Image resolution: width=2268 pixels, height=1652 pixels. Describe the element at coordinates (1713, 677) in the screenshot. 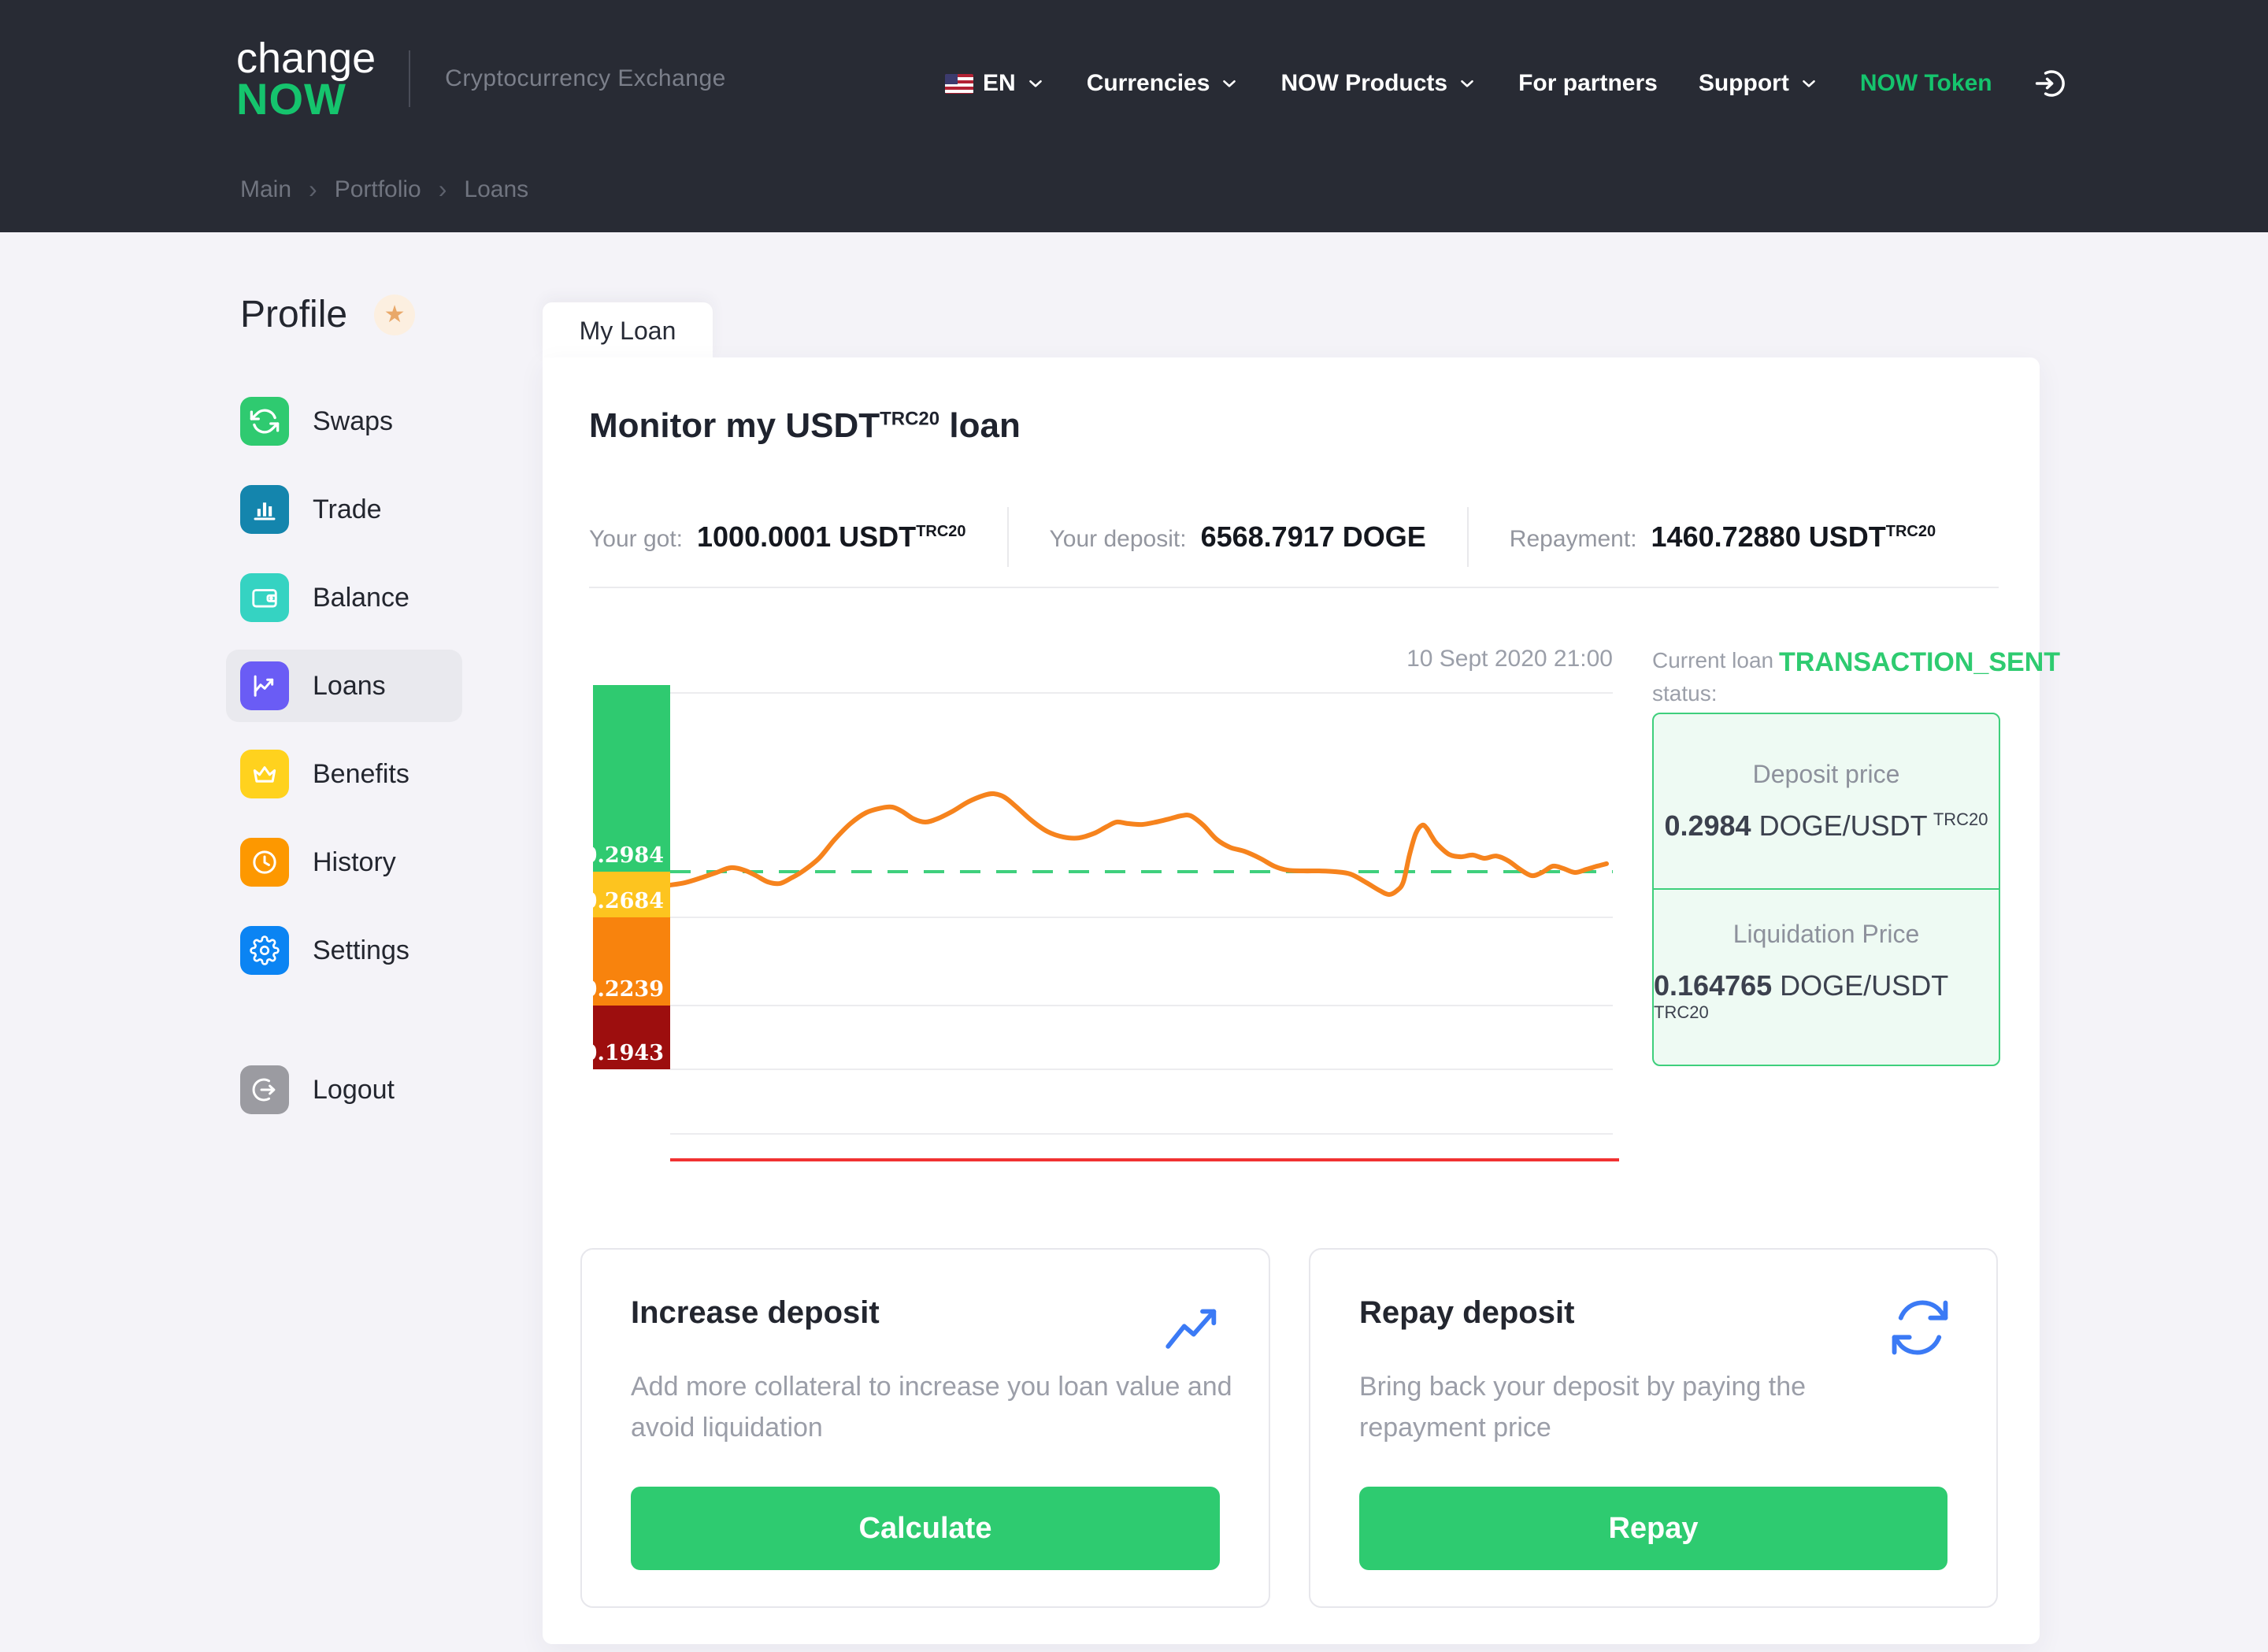

I see `loan-status-label: Current loan status:` at that location.